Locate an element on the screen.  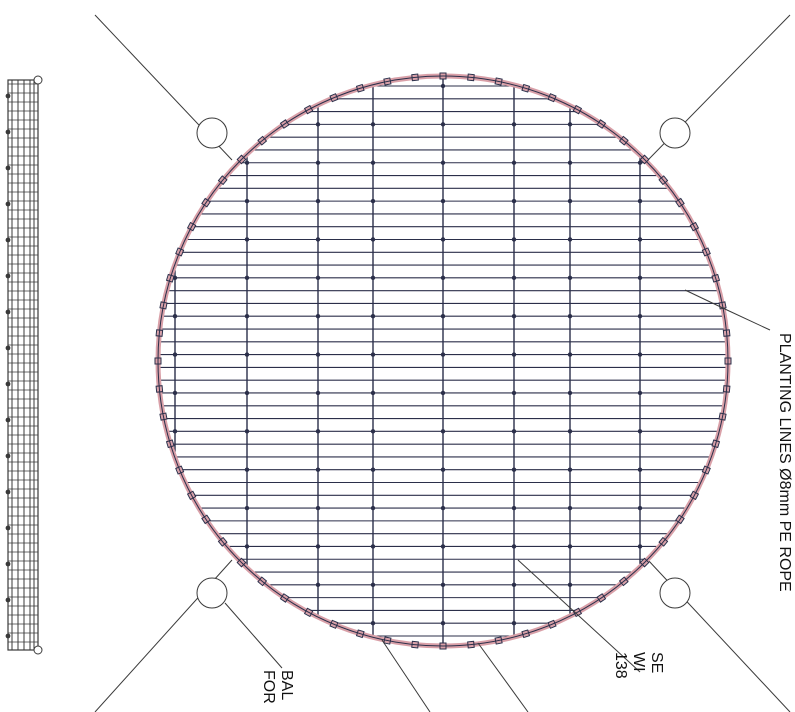
ballast-label: BAL is located at coordinates (286, 685).